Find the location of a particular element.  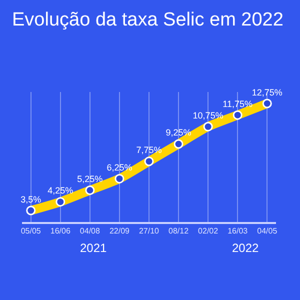

data-label: 12,75% is located at coordinates (267, 92).